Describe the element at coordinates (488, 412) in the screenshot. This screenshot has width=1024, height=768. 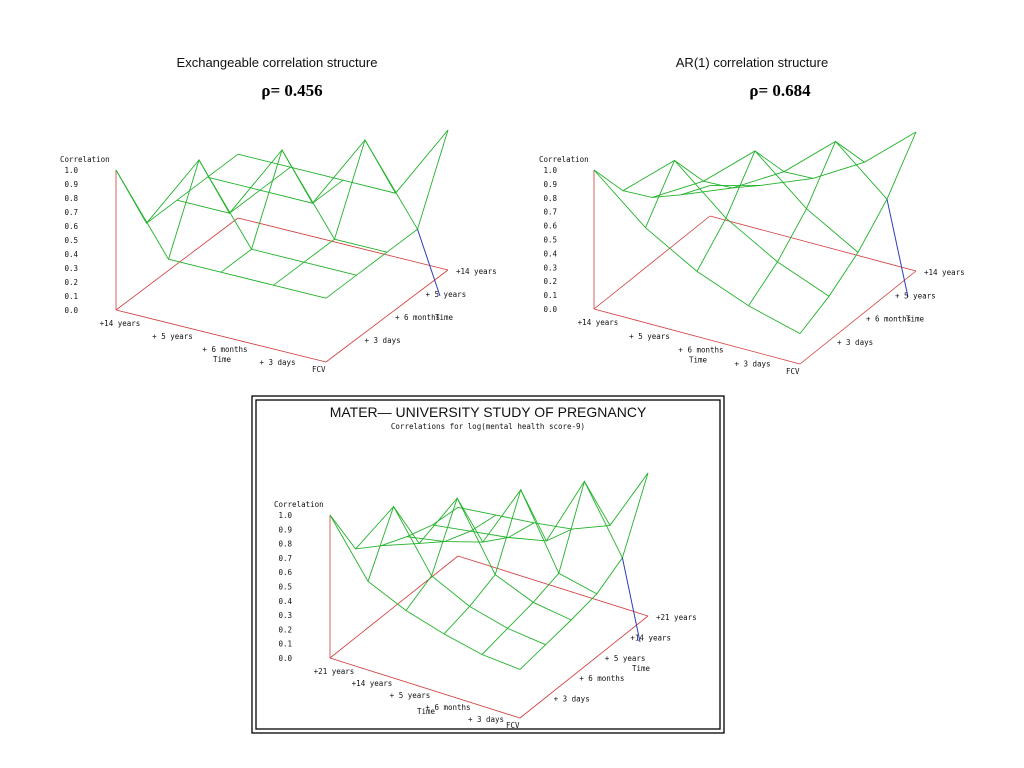
I see `chart-title: MATER— UNIVERSITY STUDY OF PREGNANCY` at that location.